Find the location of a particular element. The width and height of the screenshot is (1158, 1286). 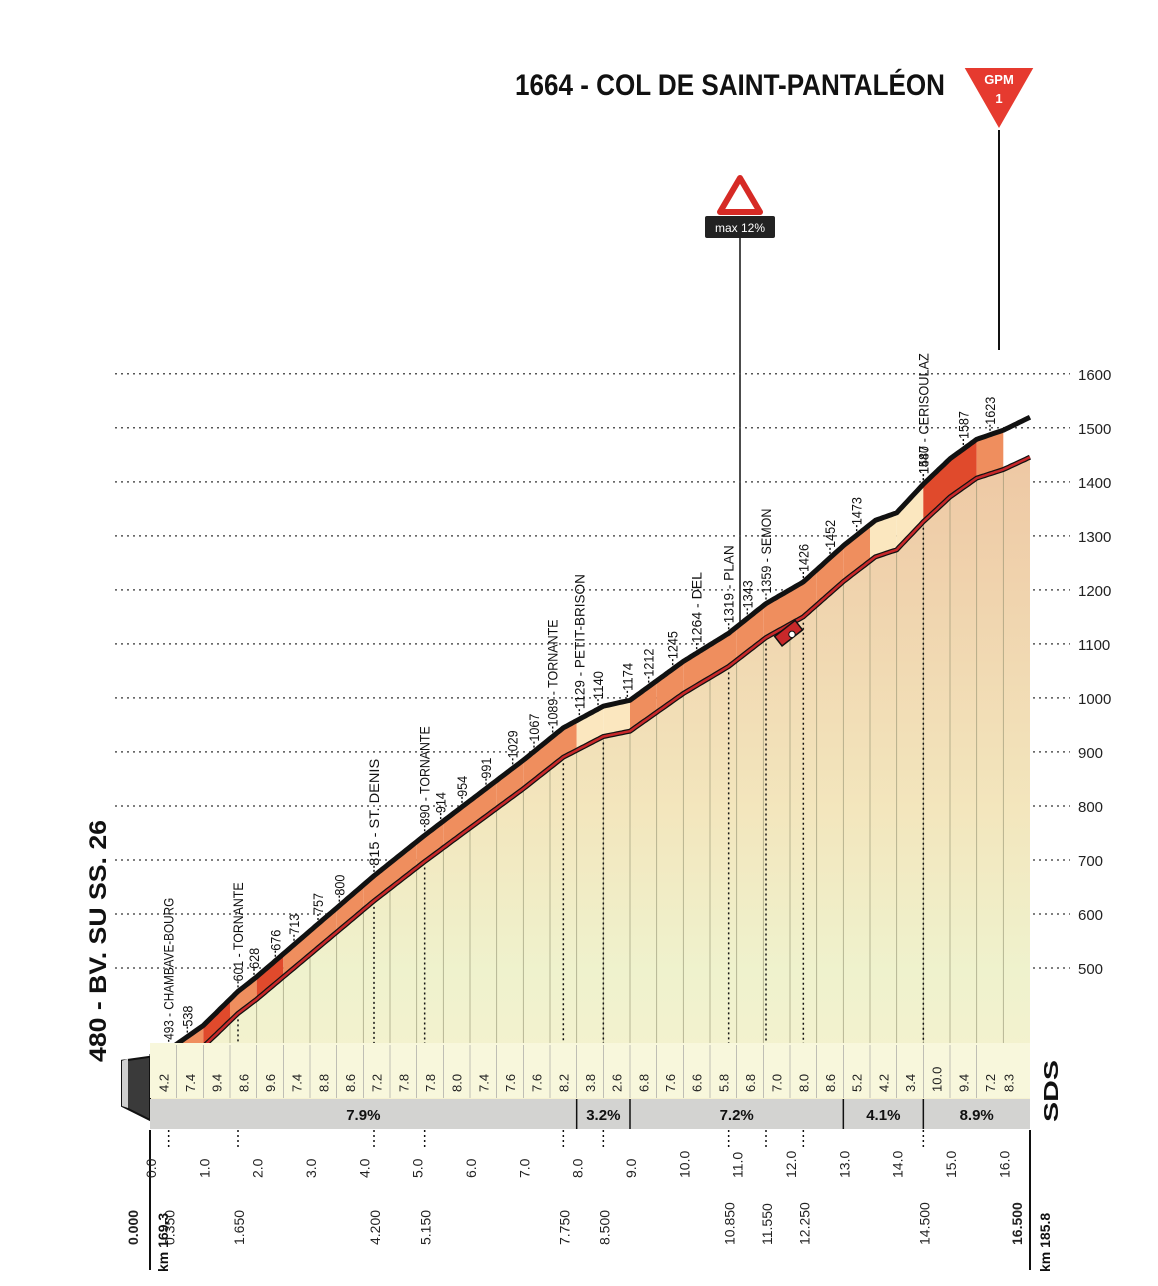

km-start-label: km 169.3 is located at coordinates (163, 1242).